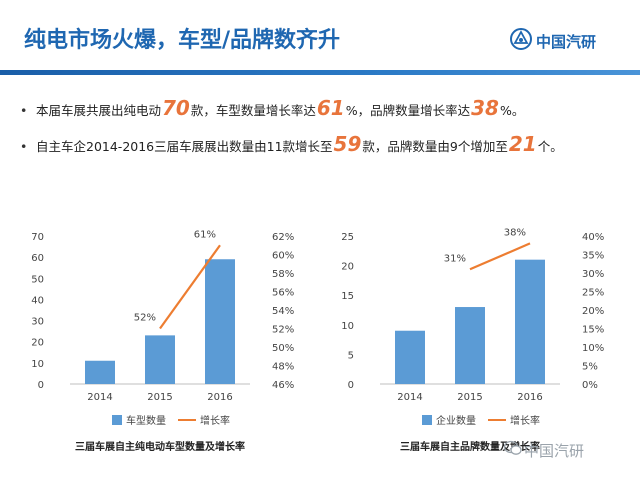 Image resolution: width=640 pixels, height=480 pixels. Describe the element at coordinates (283, 330) in the screenshot. I see `right-tick-label: 52%` at that location.